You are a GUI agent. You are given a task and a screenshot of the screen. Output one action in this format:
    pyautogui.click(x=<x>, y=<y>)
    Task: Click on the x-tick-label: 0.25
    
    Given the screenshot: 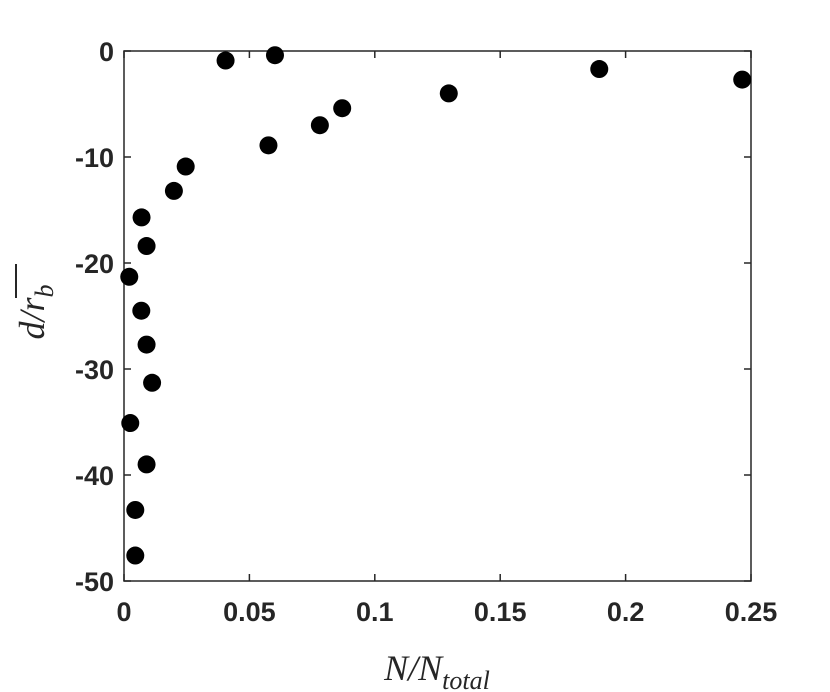 What is the action you would take?
    pyautogui.click(x=751, y=612)
    